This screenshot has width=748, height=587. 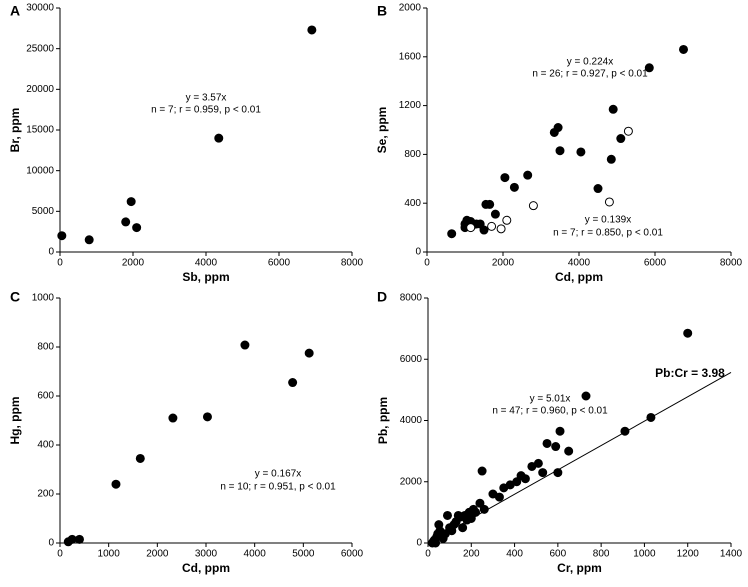 What do you see at coordinates (43, 298) in the screenshot?
I see `y-tick-label: 1000` at bounding box center [43, 298].